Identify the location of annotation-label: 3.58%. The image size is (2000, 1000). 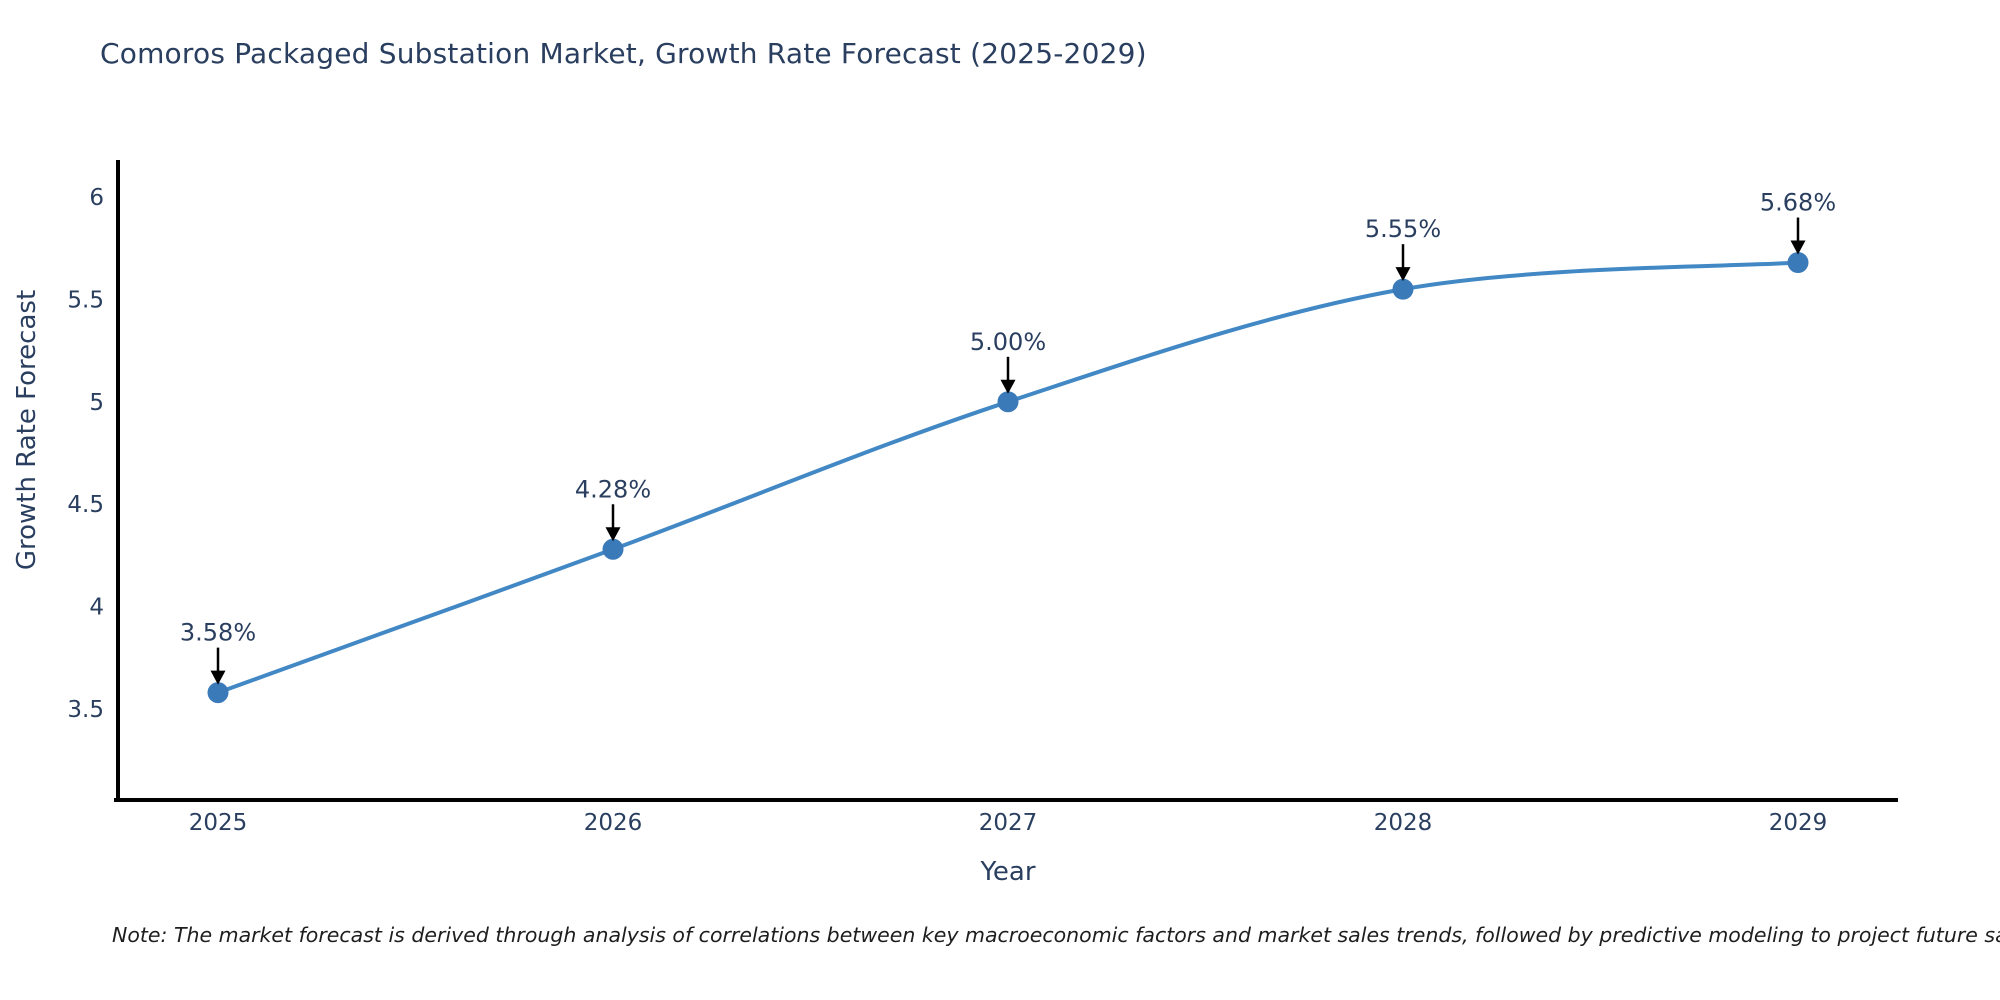
(218, 633).